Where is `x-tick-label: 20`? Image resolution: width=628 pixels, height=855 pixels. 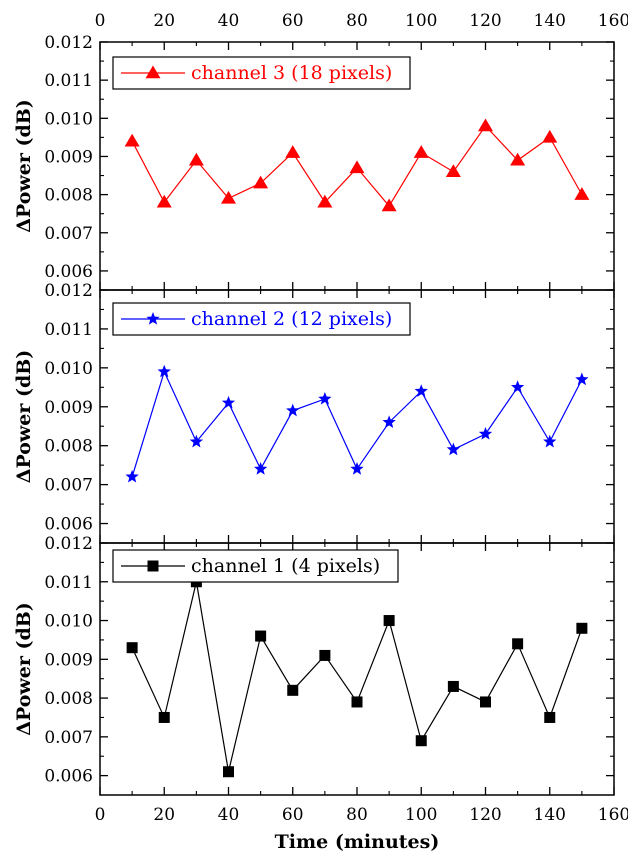 x-tick-label: 20 is located at coordinates (164, 815).